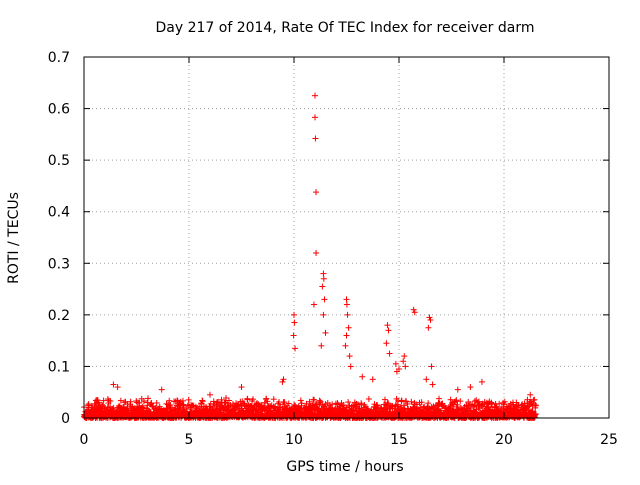 Image resolution: width=640 pixels, height=485 pixels. Describe the element at coordinates (59, 161) in the screenshot. I see `y-tick-label: 0.5` at that location.